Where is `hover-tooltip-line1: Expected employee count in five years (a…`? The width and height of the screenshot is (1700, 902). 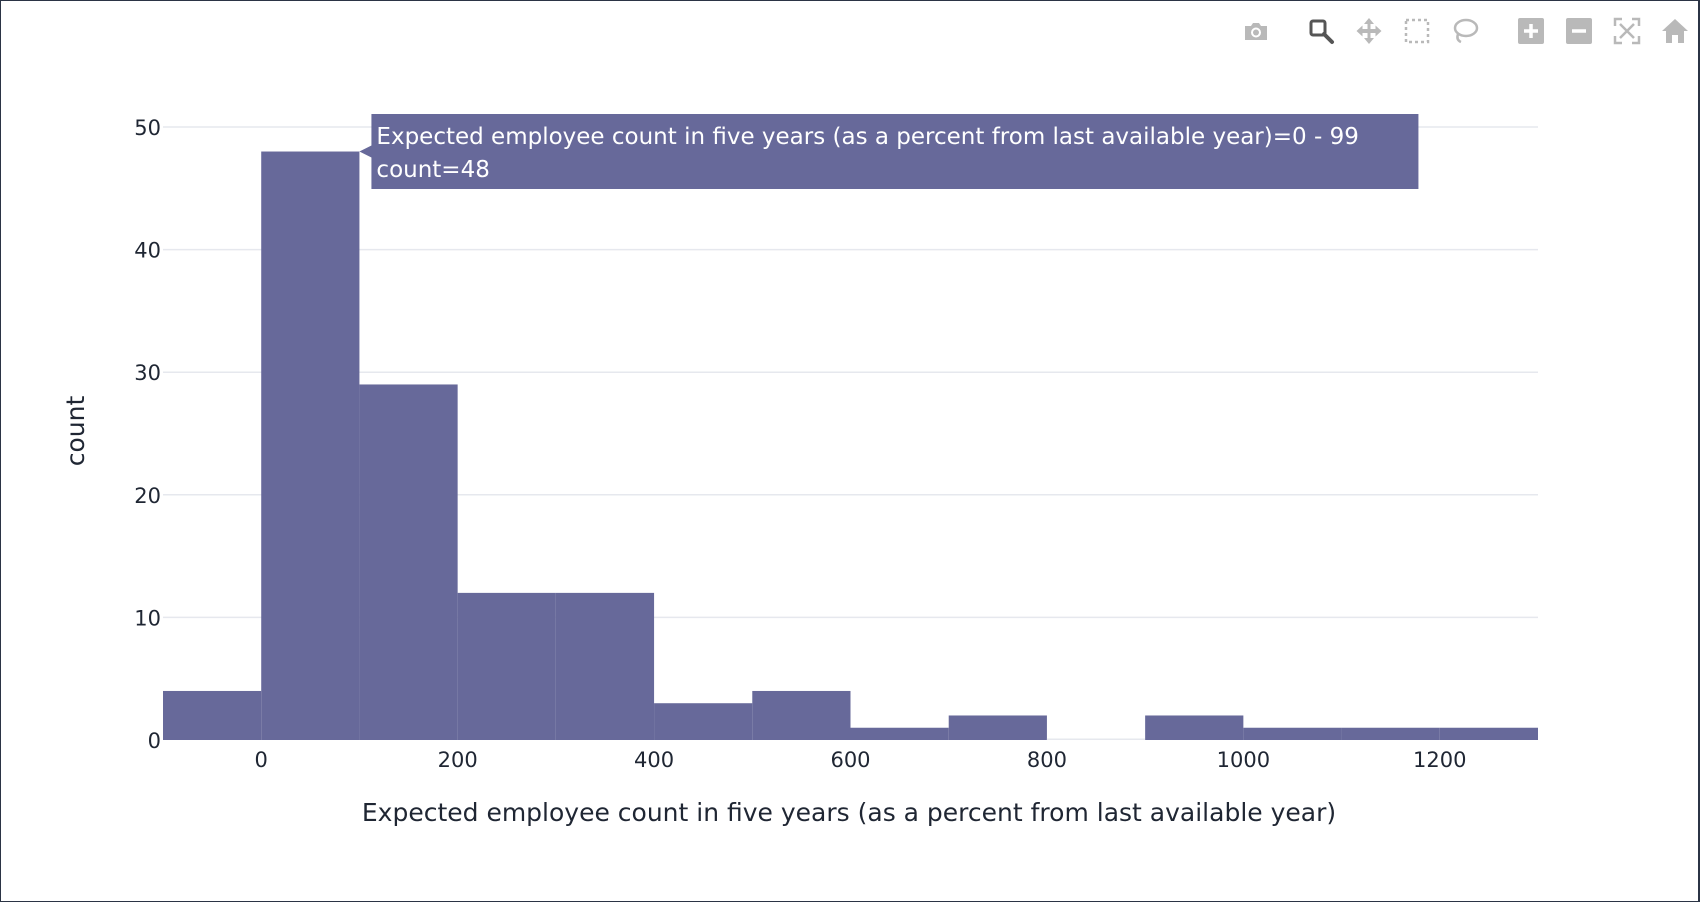 hover-tooltip-line1: Expected employee count in five years (a… is located at coordinates (867, 137).